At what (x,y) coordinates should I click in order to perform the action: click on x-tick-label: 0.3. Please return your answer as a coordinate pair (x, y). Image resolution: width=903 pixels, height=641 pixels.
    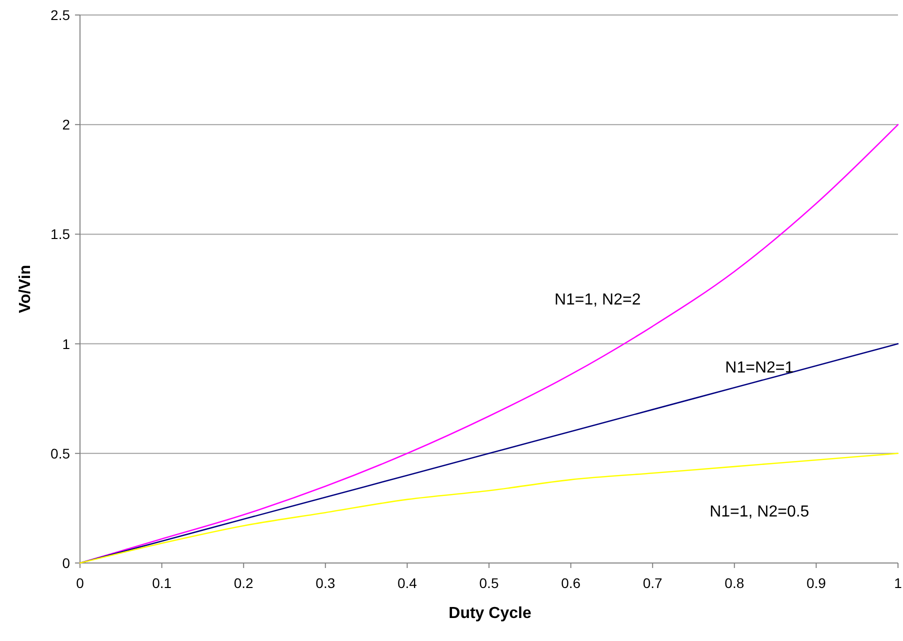
    Looking at the image, I should click on (326, 583).